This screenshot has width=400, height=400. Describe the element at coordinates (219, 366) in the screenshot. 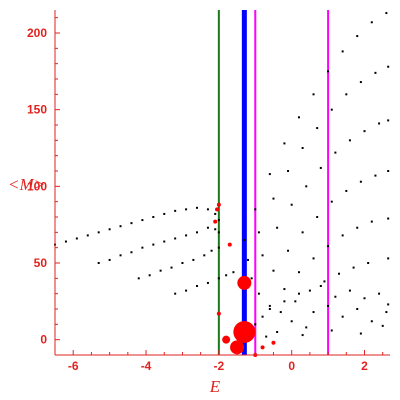

I see `x-tick-label: -2` at that location.